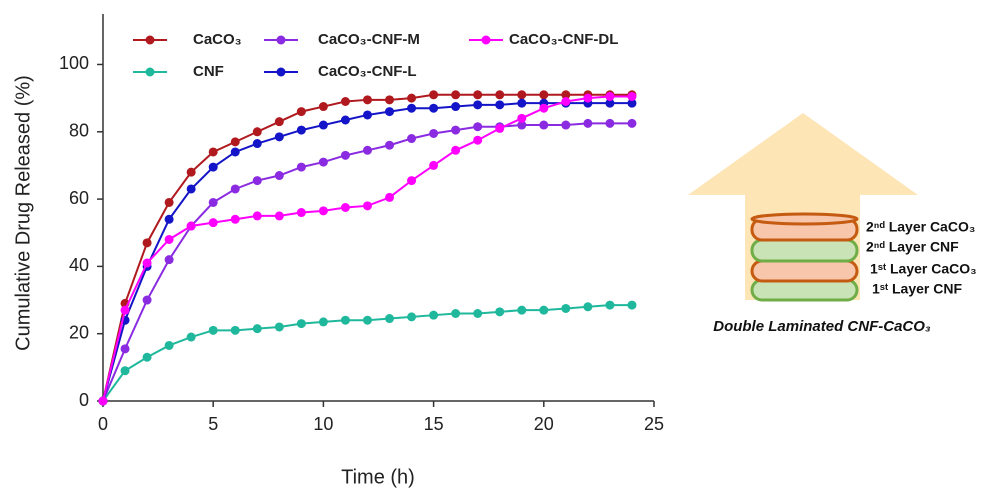 This screenshot has width=1005, height=491. Describe the element at coordinates (378, 477) in the screenshot. I see `x-axis-title: Time (h)` at that location.